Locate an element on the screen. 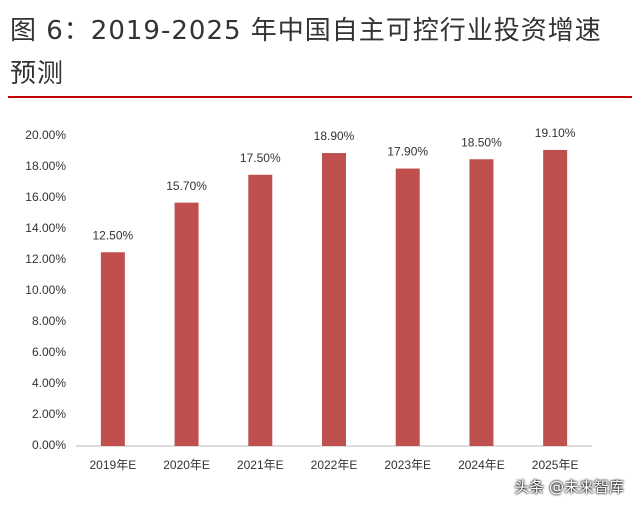 The image size is (640, 509). watermark: 头条 @未来智库 is located at coordinates (569, 487).